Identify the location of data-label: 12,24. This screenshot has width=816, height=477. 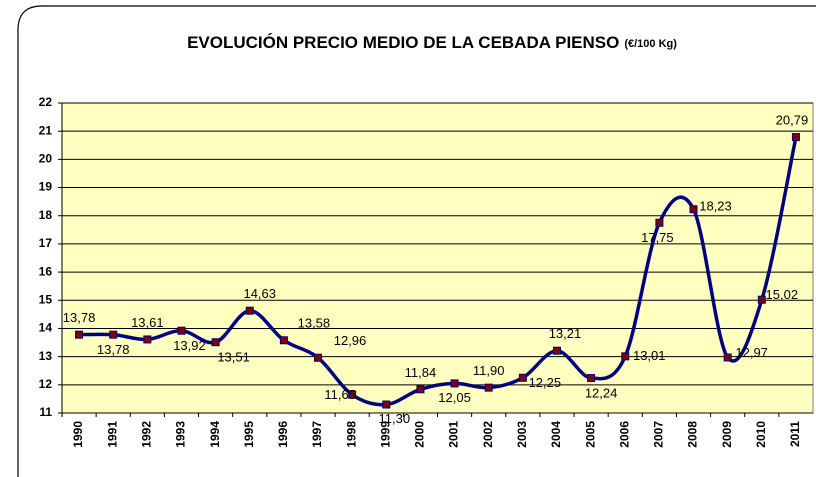
(601, 392).